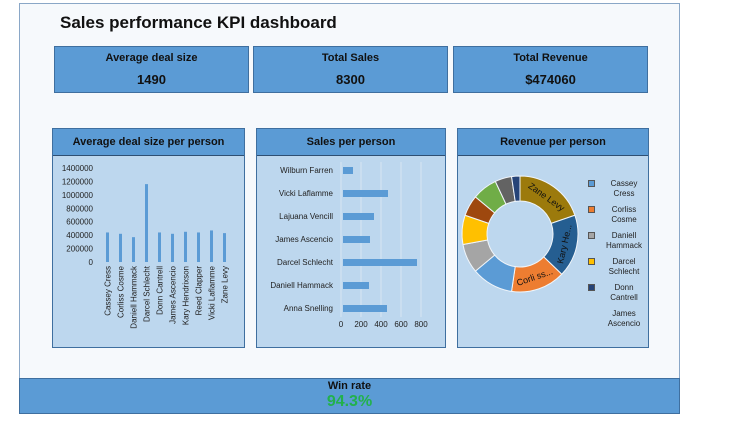  What do you see at coordinates (623, 240) in the screenshot?
I see `legend-label: Daniell Hammack` at bounding box center [623, 240].